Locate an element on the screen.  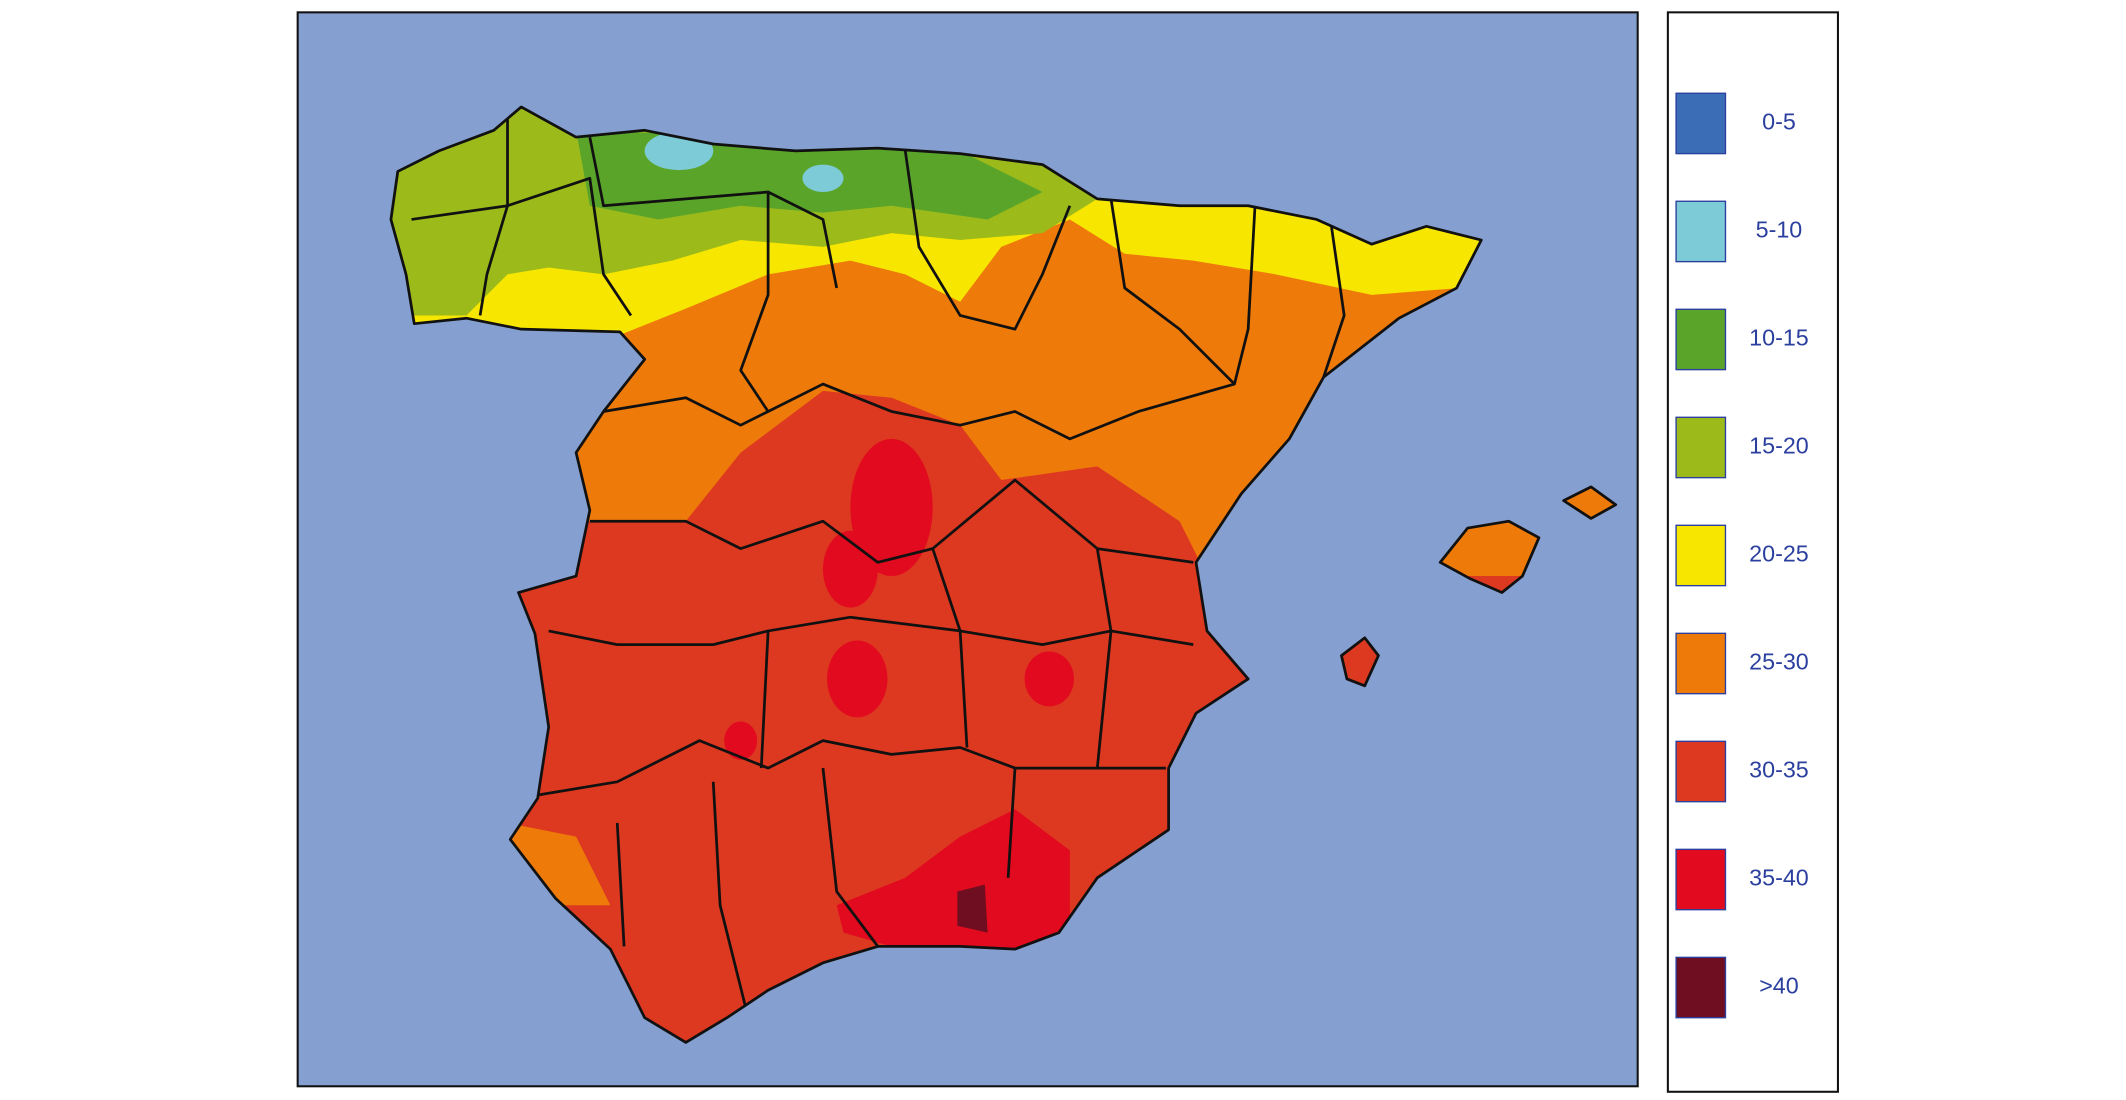
legend-label: 5-10 is located at coordinates (1779, 230).